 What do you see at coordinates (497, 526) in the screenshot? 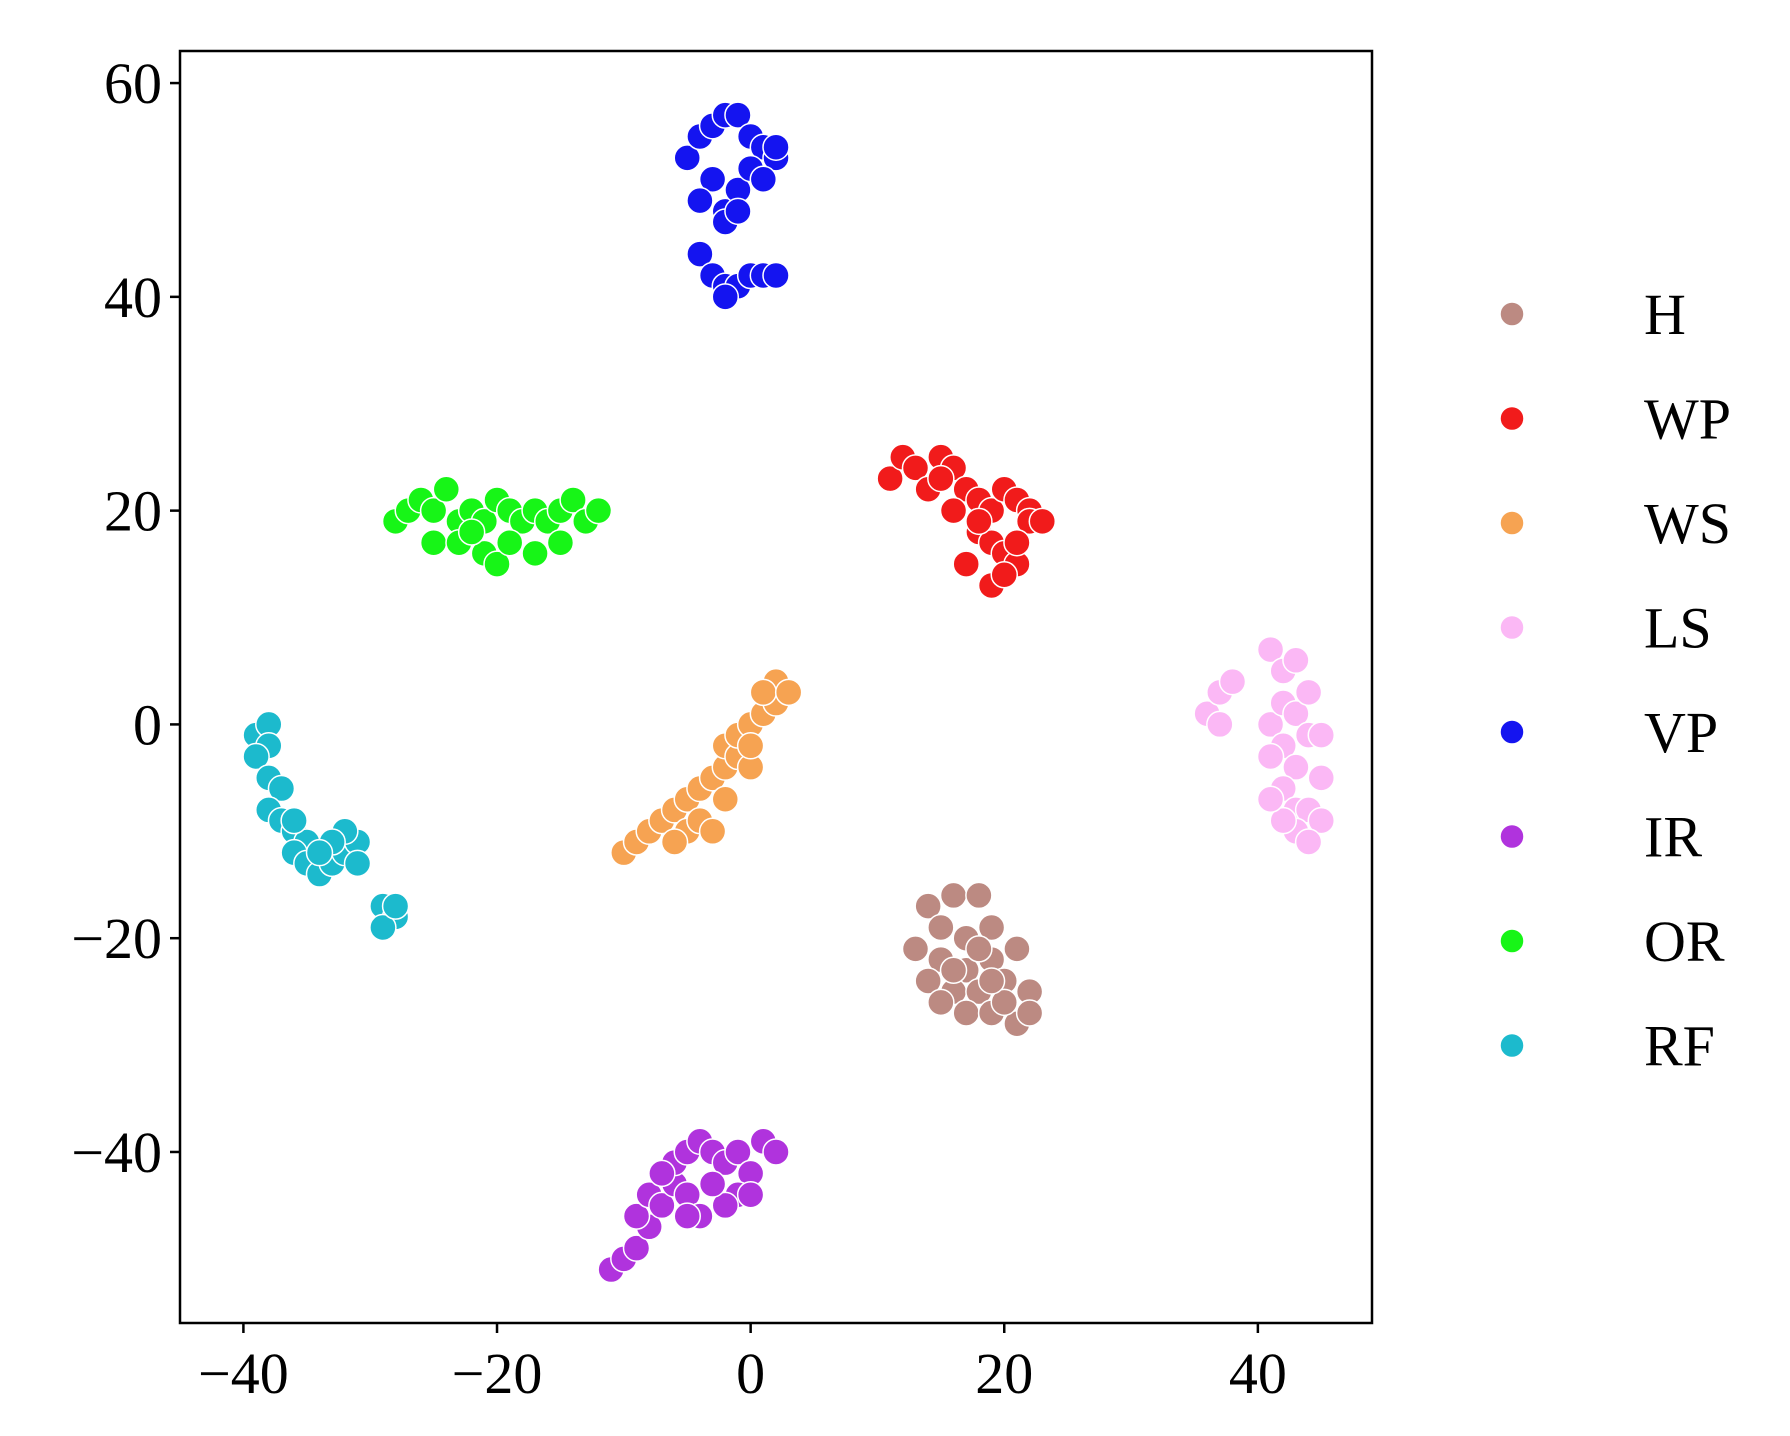
I see `series-or` at bounding box center [497, 526].